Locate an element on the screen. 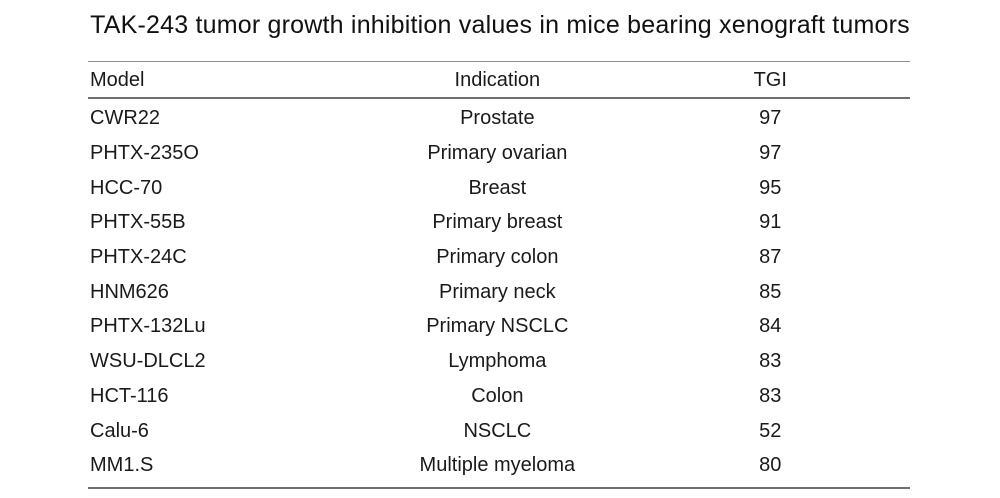  indication-cell: Primary ovarian is located at coordinates (497, 153).